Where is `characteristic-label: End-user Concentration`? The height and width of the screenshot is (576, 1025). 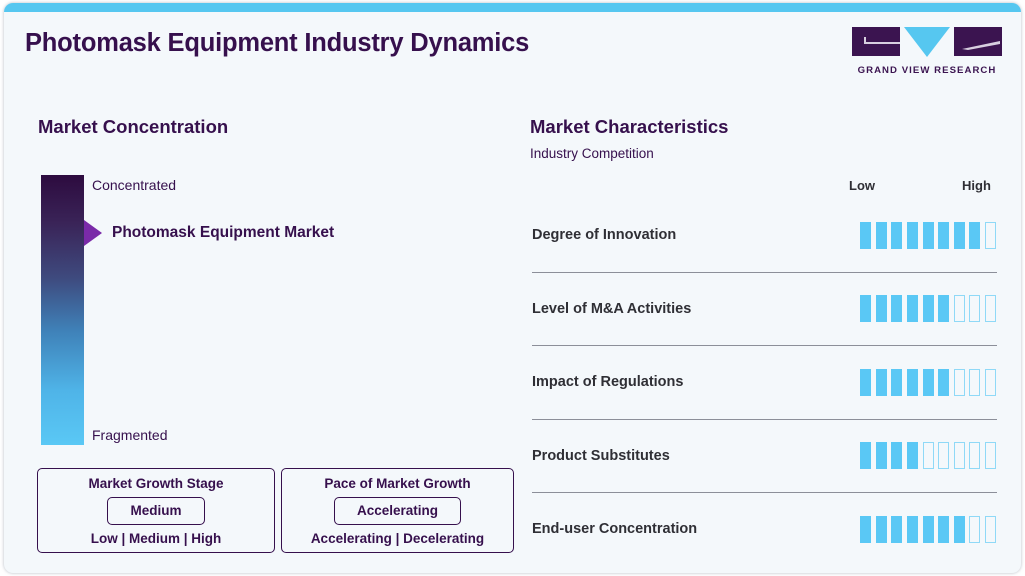
characteristic-label: End-user Concentration is located at coordinates (615, 529).